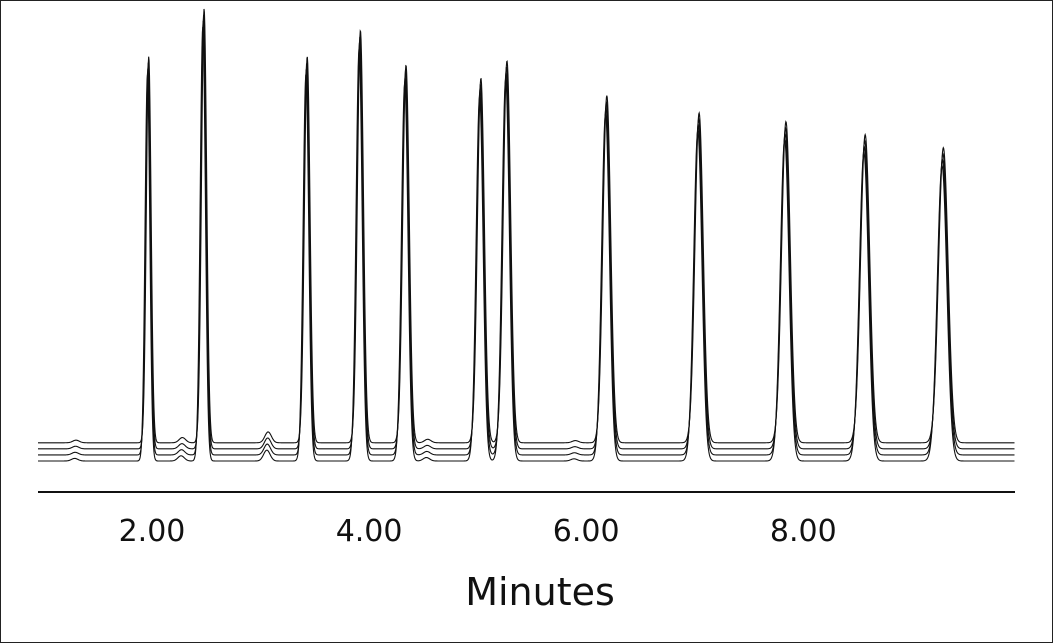  What do you see at coordinates (586, 531) in the screenshot?
I see `x-tick-label: 6.00` at bounding box center [586, 531].